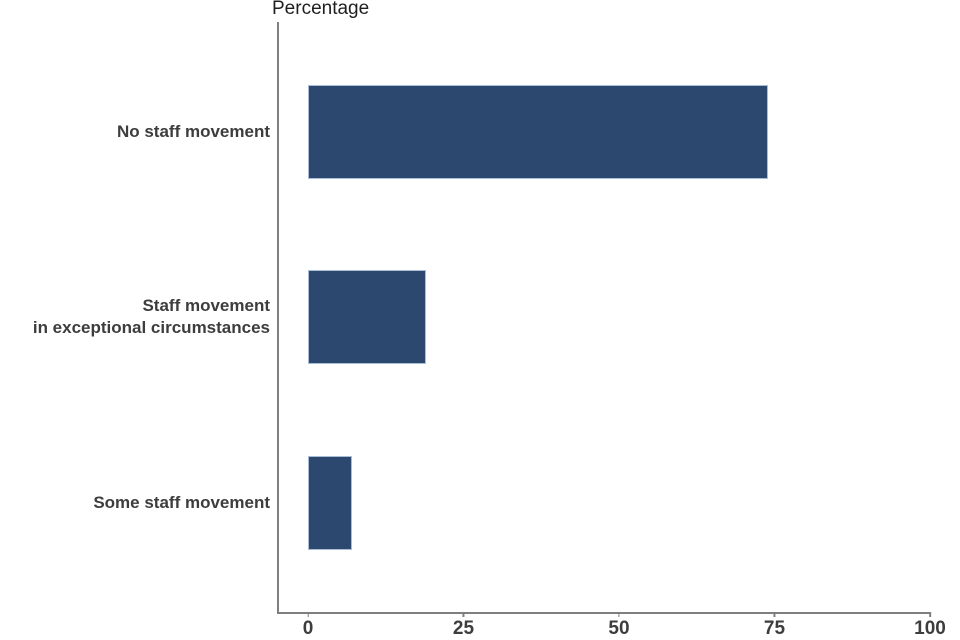  I want to click on x-tick-0: 0, so click(308, 626).